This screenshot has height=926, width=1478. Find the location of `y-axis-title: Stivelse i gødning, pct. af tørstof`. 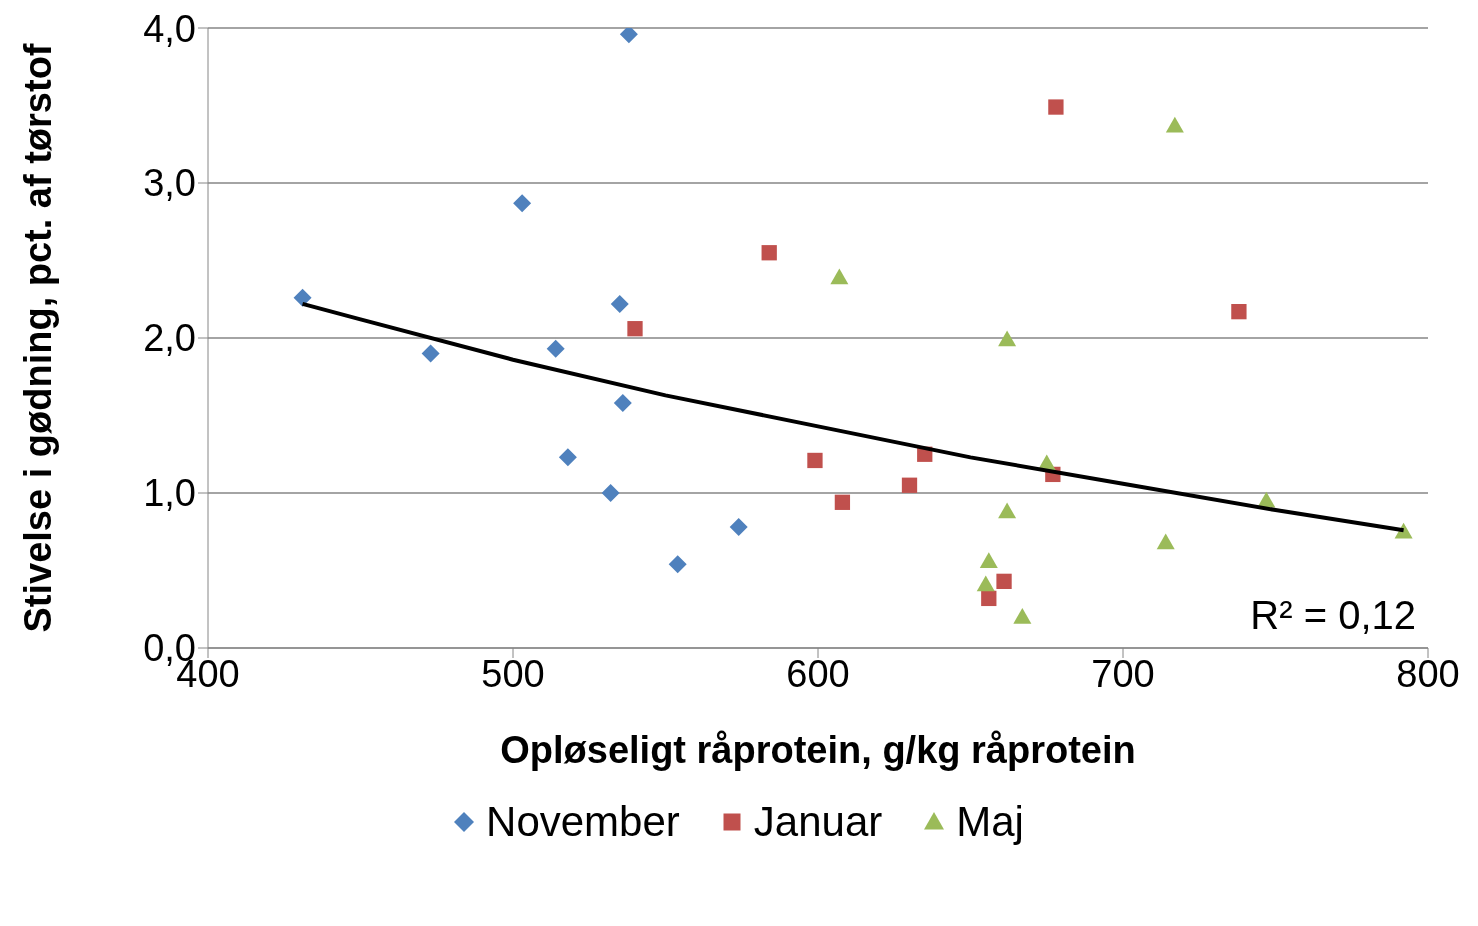

y-axis-title: Stivelse i gødning, pct. af tørstof is located at coordinates (38, 338).